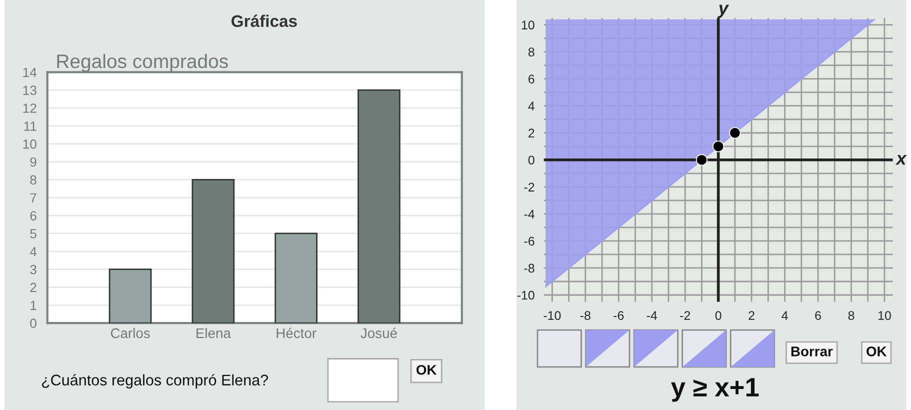 Image resolution: width=911 pixels, height=410 pixels. What do you see at coordinates (552, 315) in the screenshot?
I see `x-tick-label: -10` at bounding box center [552, 315].